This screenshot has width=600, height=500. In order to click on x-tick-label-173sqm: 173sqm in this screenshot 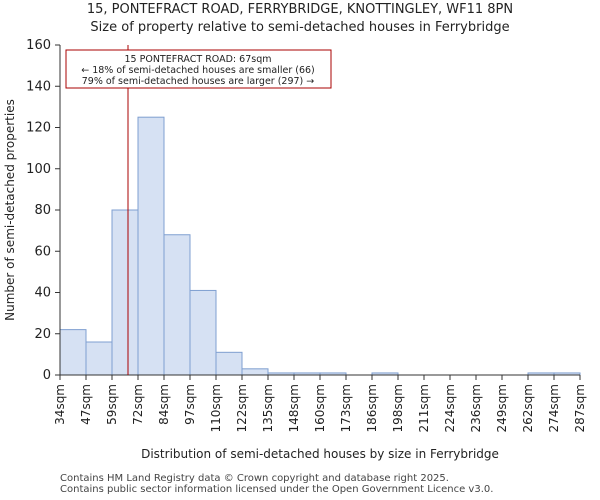, I will do `click(346, 408)`.